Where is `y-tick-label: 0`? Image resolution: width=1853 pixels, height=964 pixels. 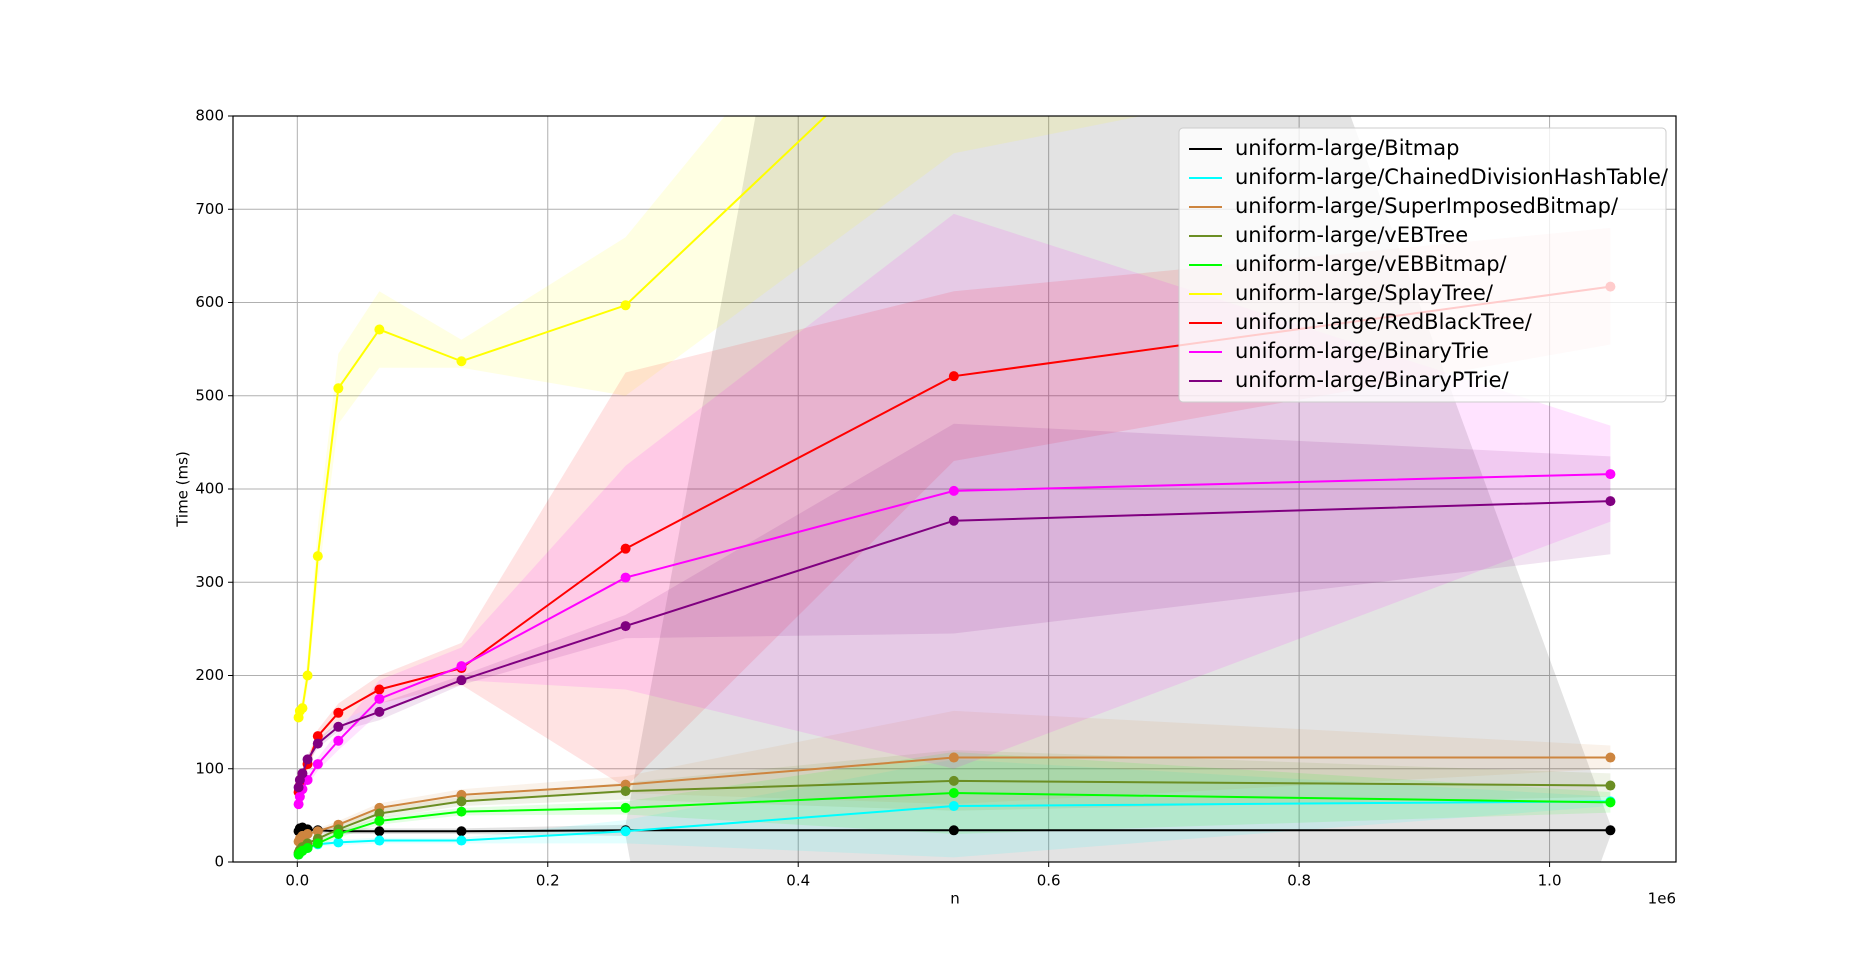
y-tick-label: 0 is located at coordinates (219, 862).